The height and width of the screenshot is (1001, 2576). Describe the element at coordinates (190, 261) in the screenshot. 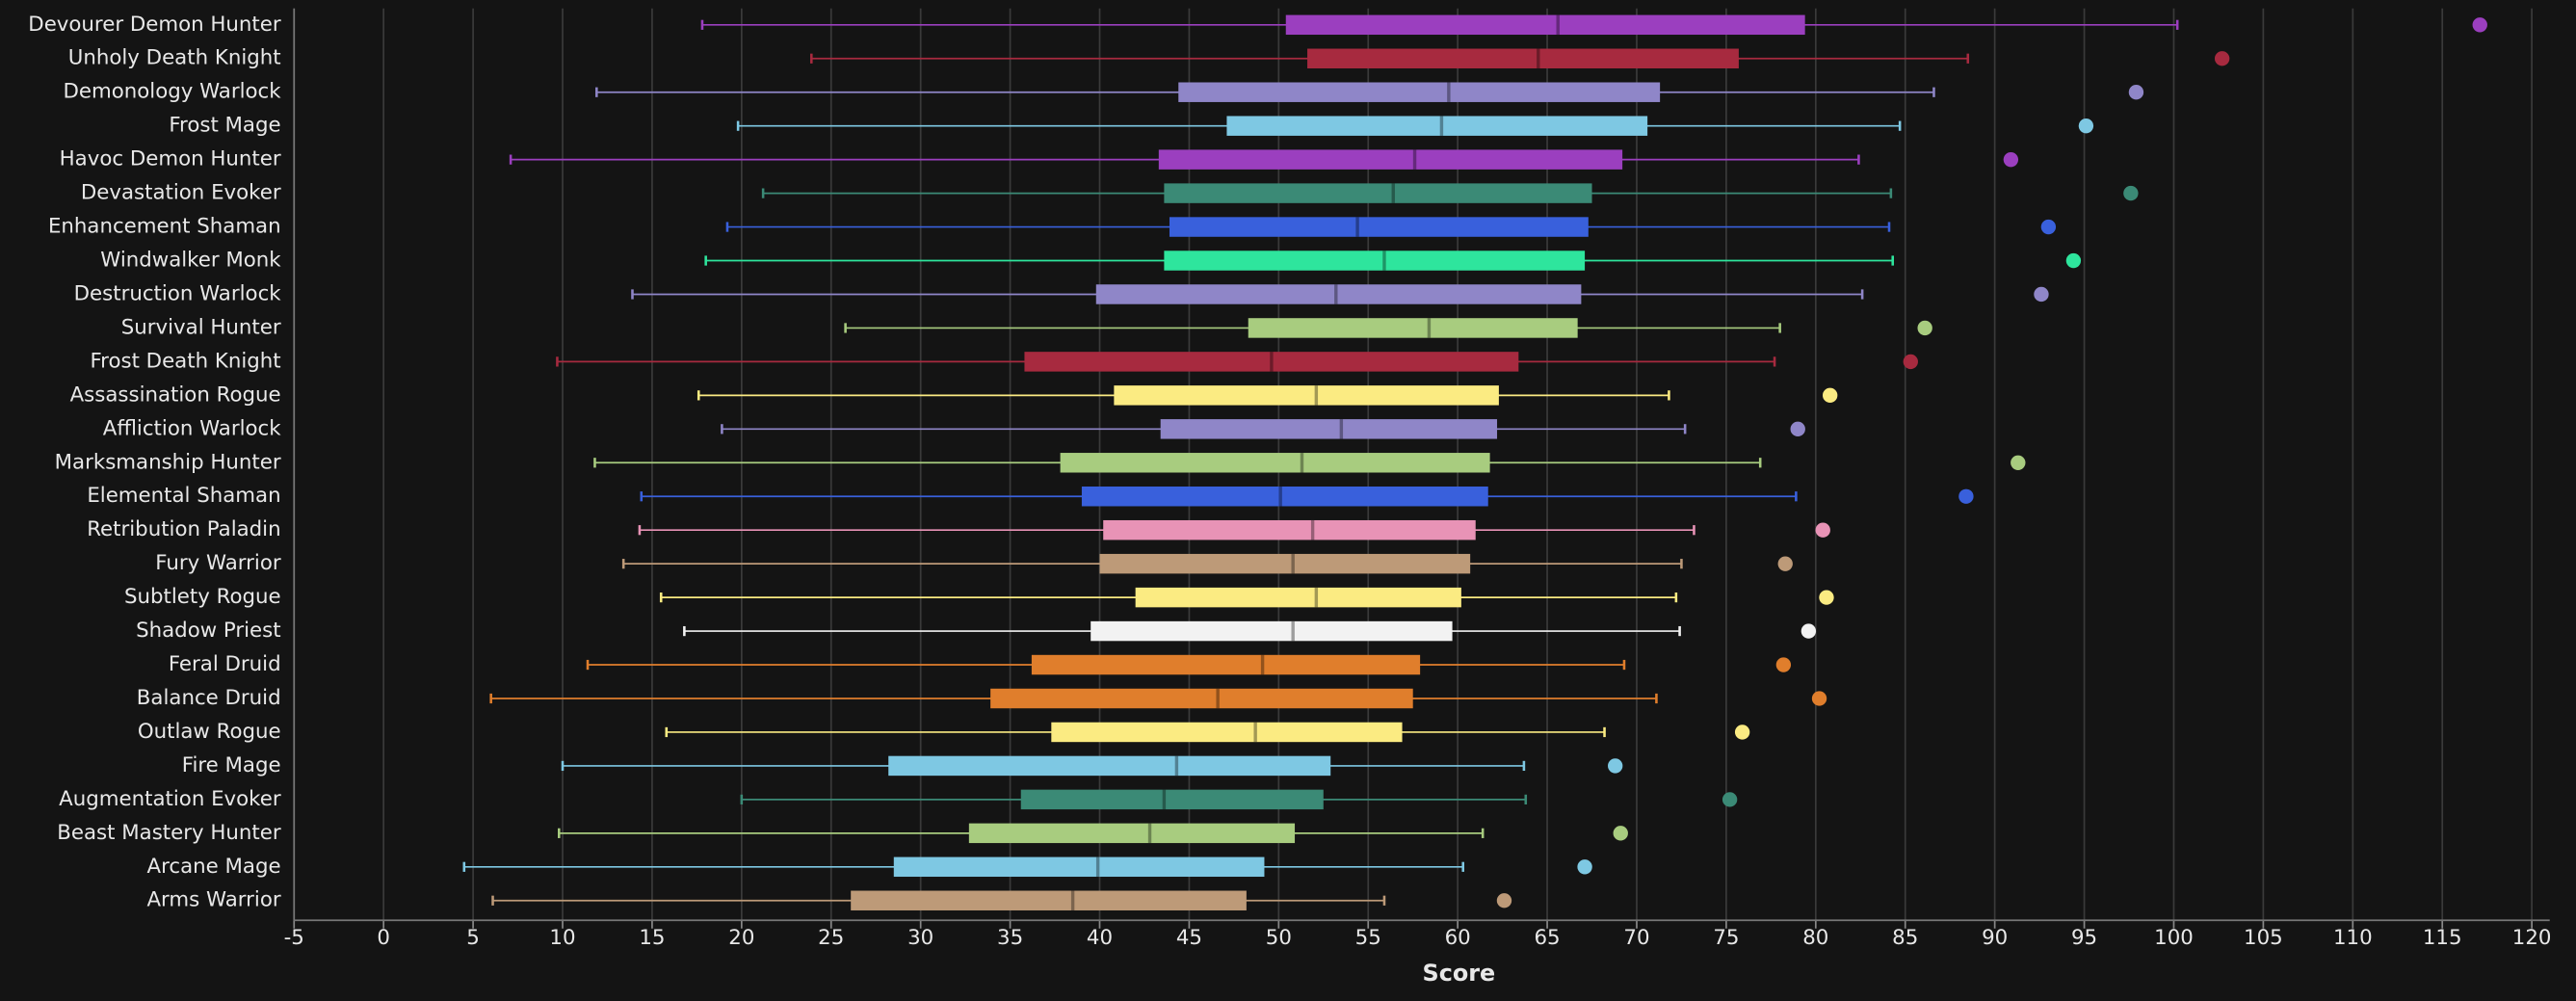

I see `category-label: Windwalker Monk` at that location.